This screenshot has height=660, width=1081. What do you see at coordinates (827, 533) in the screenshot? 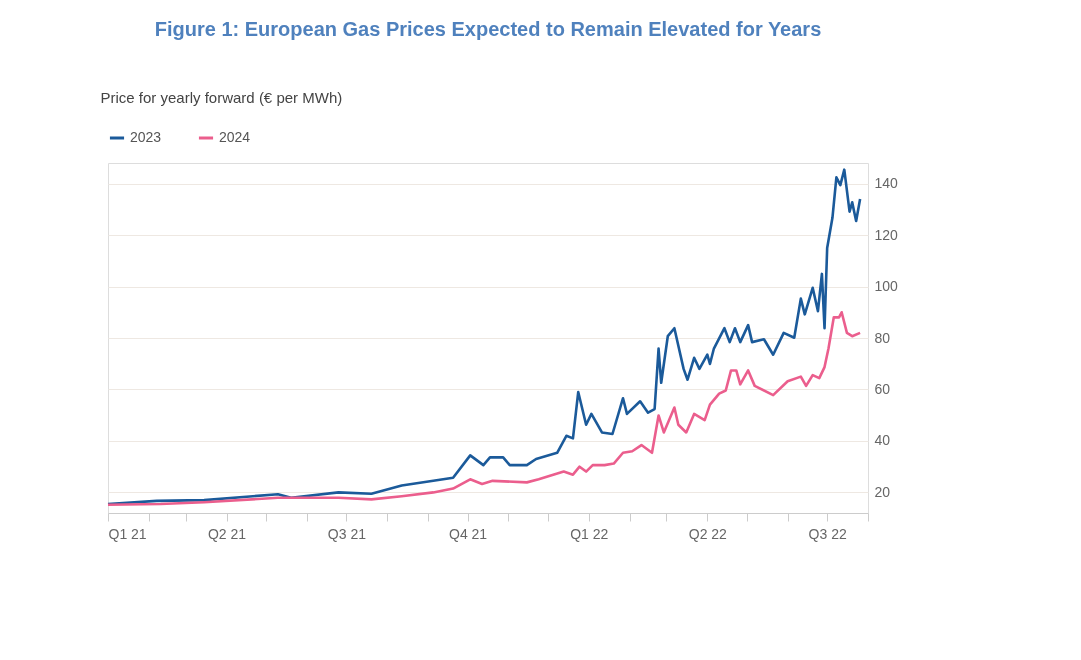
I see `x-tick-label: Q3 22` at bounding box center [827, 533].